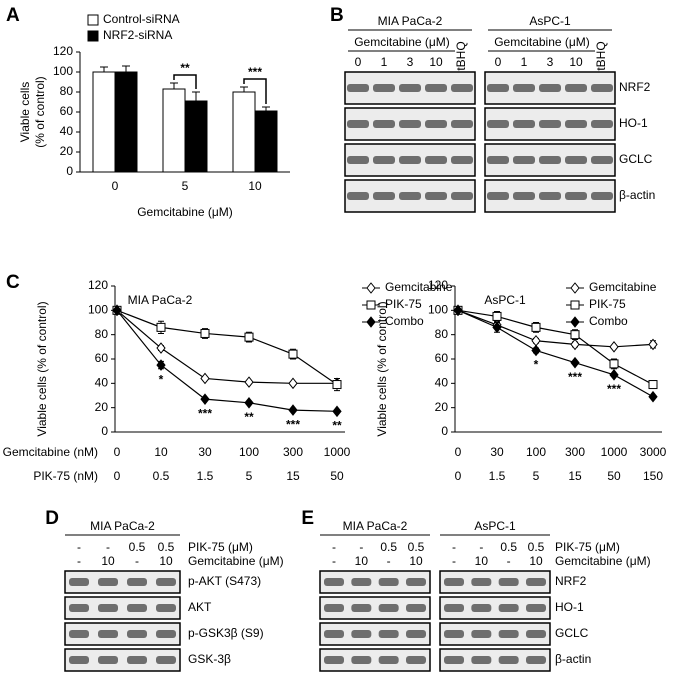  I want to click on protein-label: GSK-3β, so click(209, 659).